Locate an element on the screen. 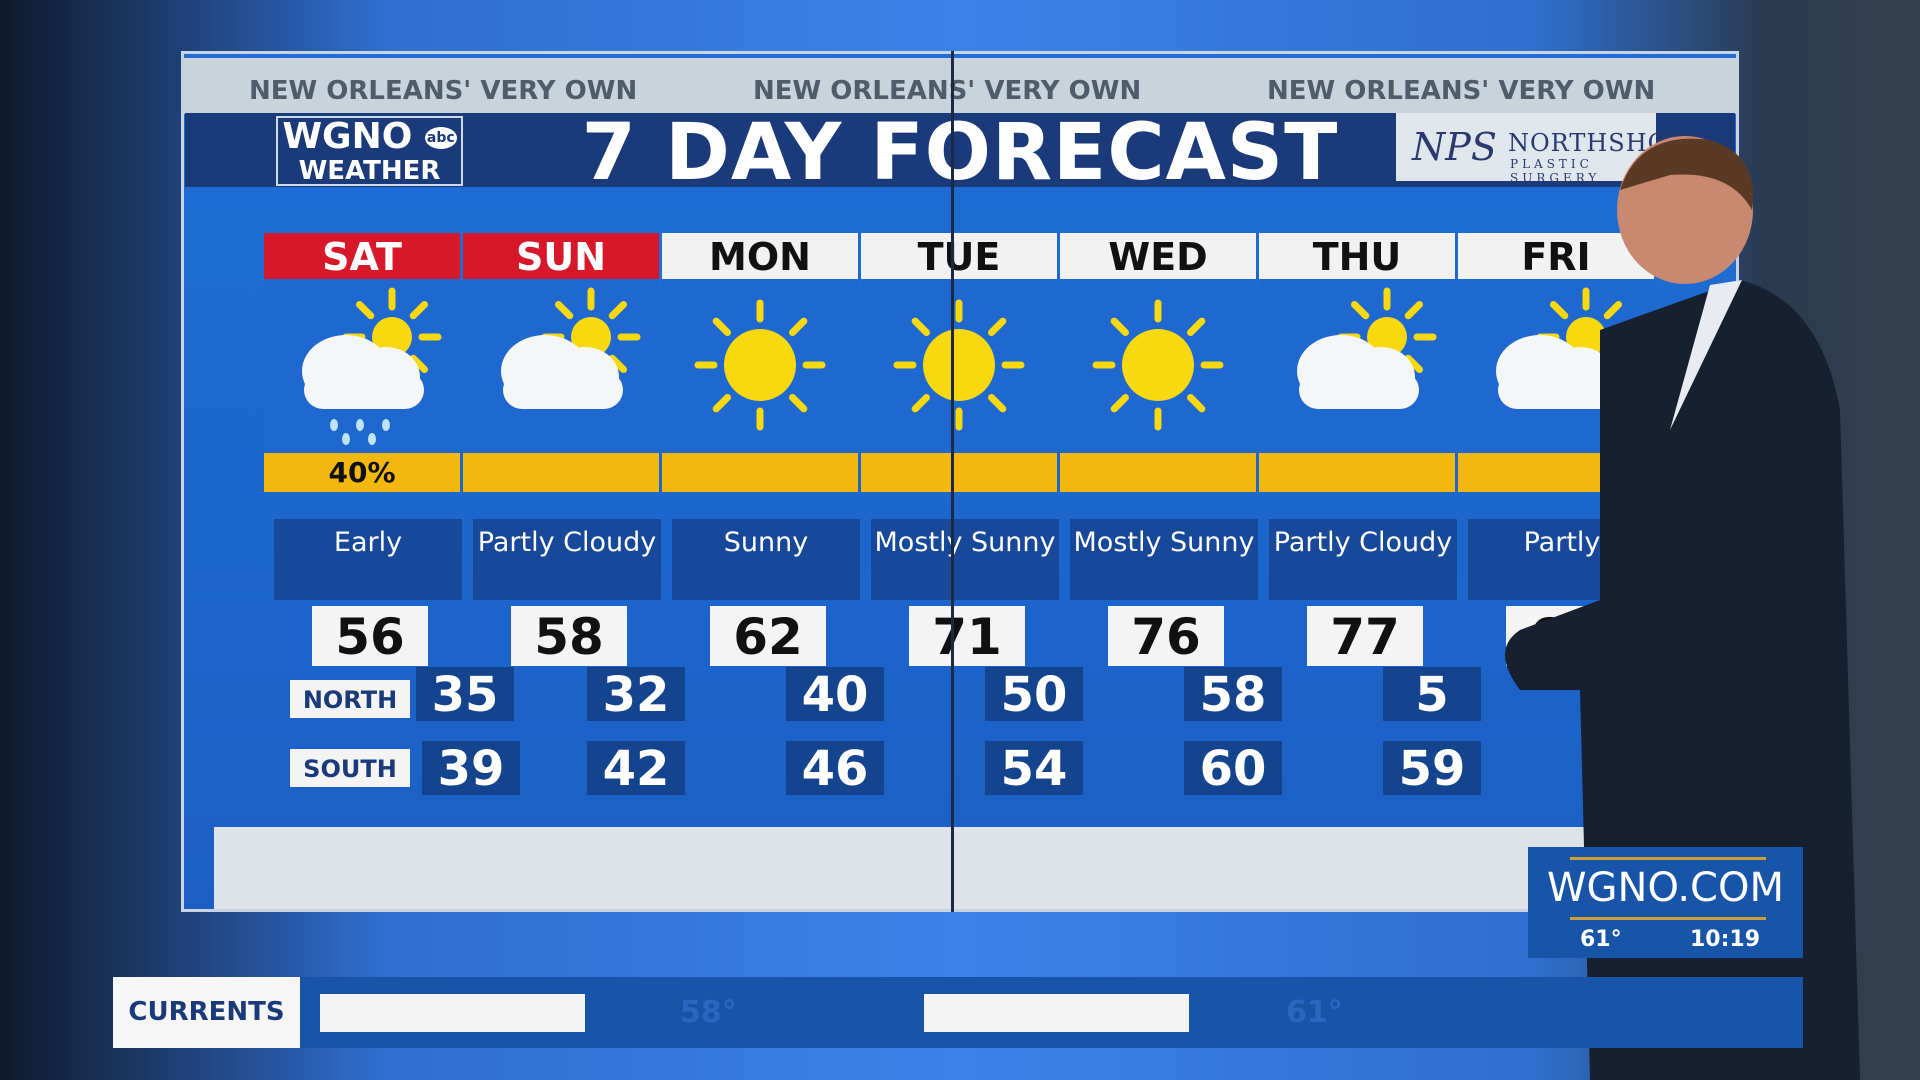 The image size is (1920, 1080). south-low: 59 is located at coordinates (1432, 769).